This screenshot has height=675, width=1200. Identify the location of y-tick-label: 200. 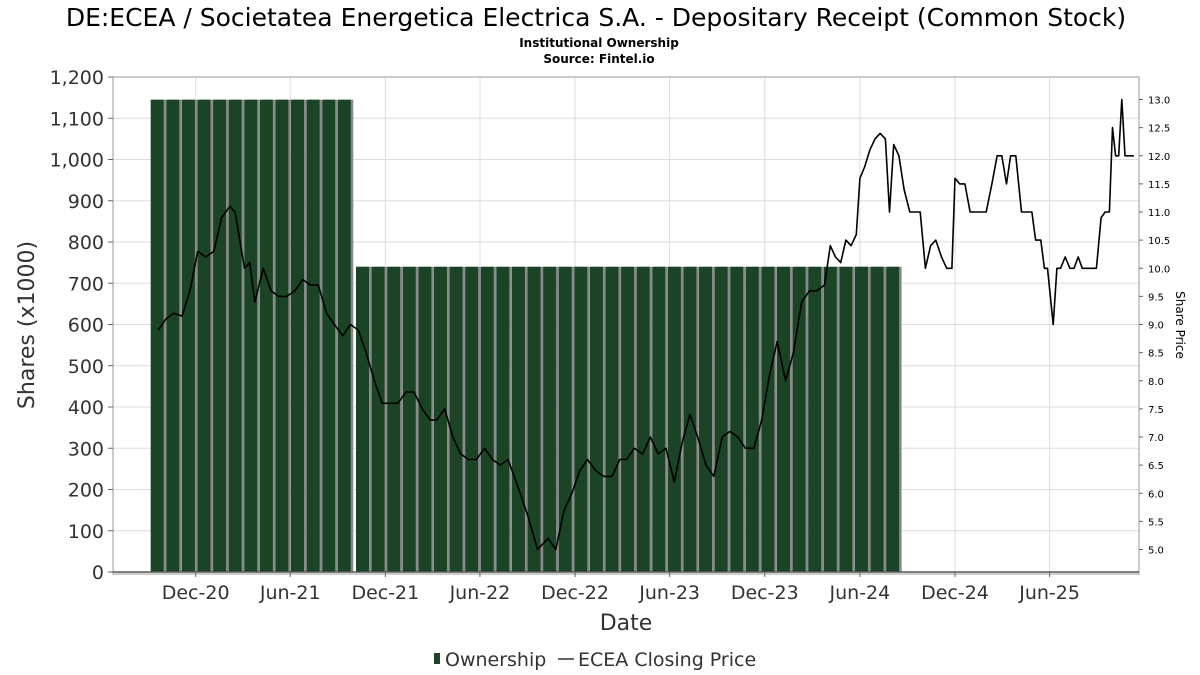
(86, 491).